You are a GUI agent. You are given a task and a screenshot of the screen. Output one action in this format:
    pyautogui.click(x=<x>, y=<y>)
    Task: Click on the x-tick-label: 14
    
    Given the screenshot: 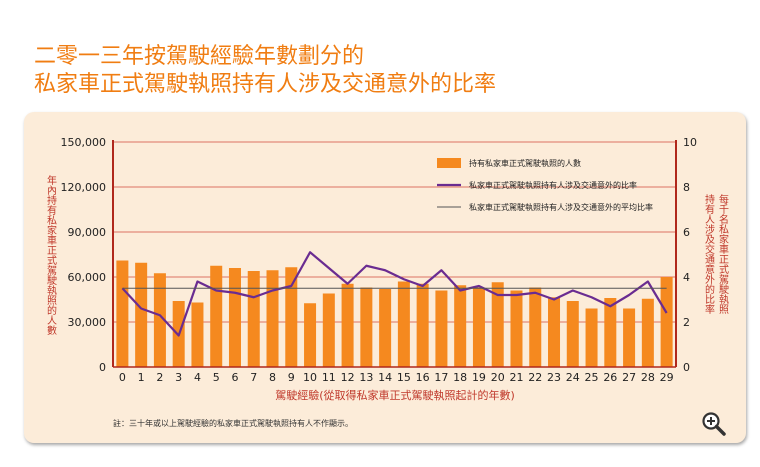 What is the action you would take?
    pyautogui.click(x=385, y=377)
    